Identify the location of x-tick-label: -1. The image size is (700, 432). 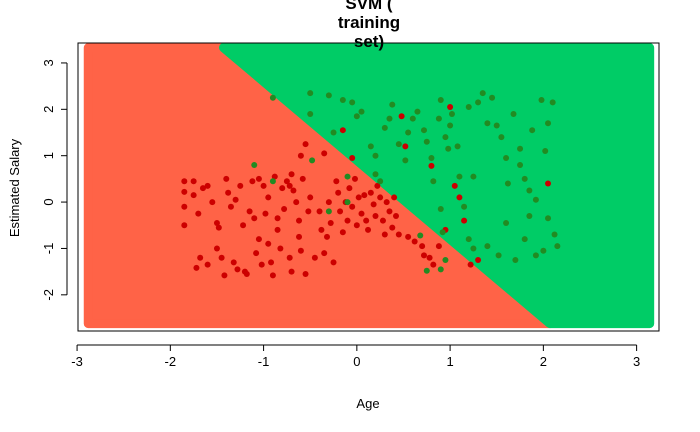
(264, 361).